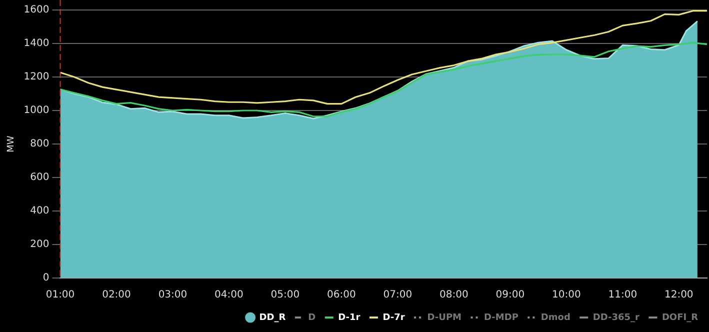 This screenshot has height=332, width=709. What do you see at coordinates (40, 144) in the screenshot?
I see `y-tick-label: 800` at bounding box center [40, 144].